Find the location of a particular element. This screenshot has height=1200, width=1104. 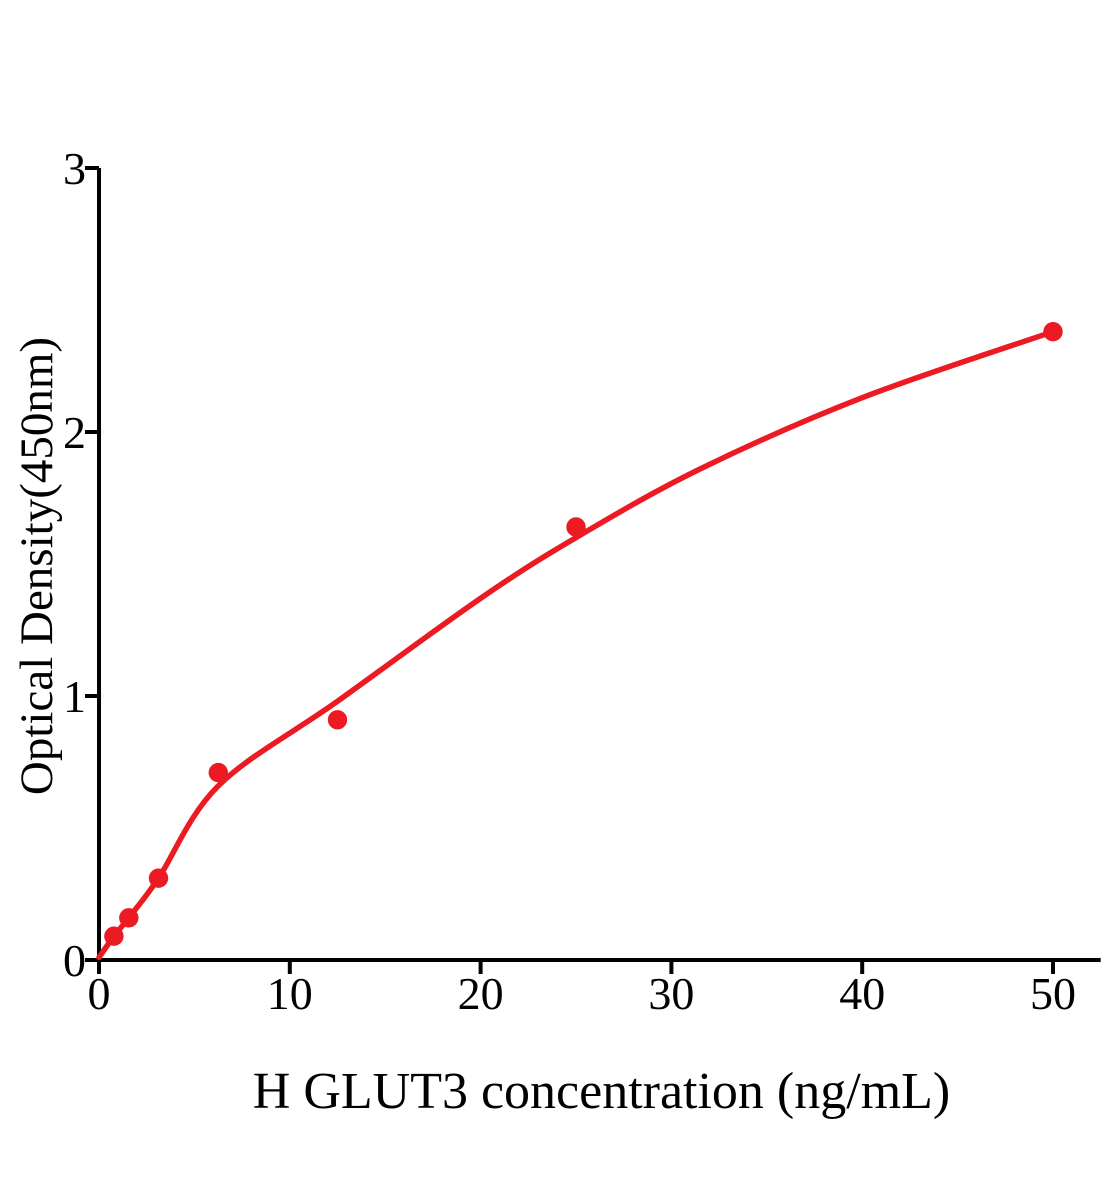

y-axis-title: Optical Density(450nm) is located at coordinates (37, 566).